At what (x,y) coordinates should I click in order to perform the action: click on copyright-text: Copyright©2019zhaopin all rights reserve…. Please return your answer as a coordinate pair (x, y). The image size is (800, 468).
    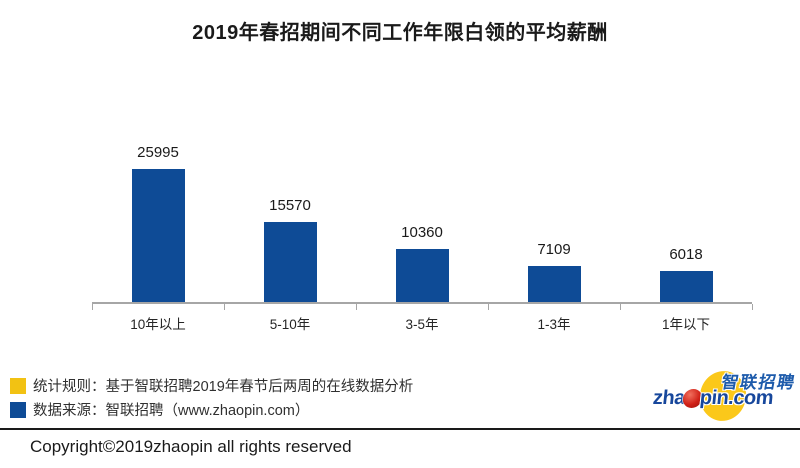
    Looking at the image, I should click on (191, 446).